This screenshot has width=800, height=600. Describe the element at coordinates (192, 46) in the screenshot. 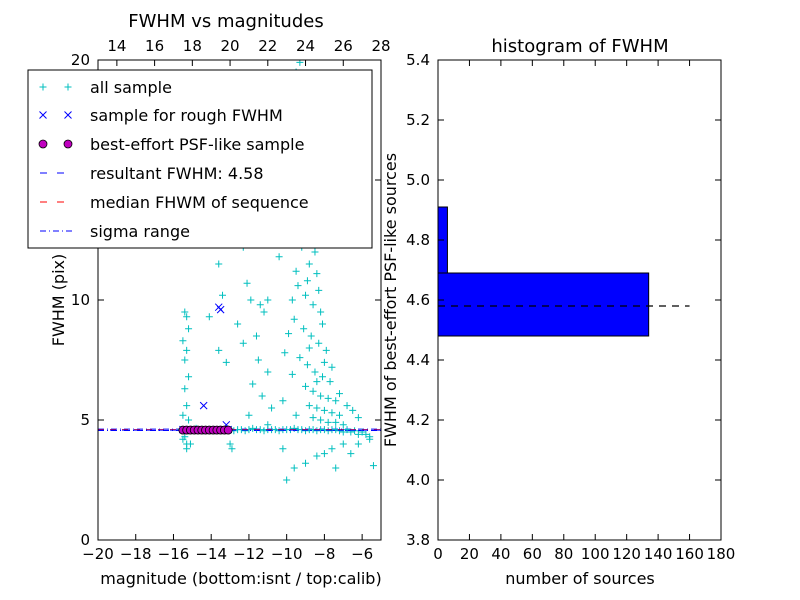

I see `scatter-top-tick-label: 18` at that location.